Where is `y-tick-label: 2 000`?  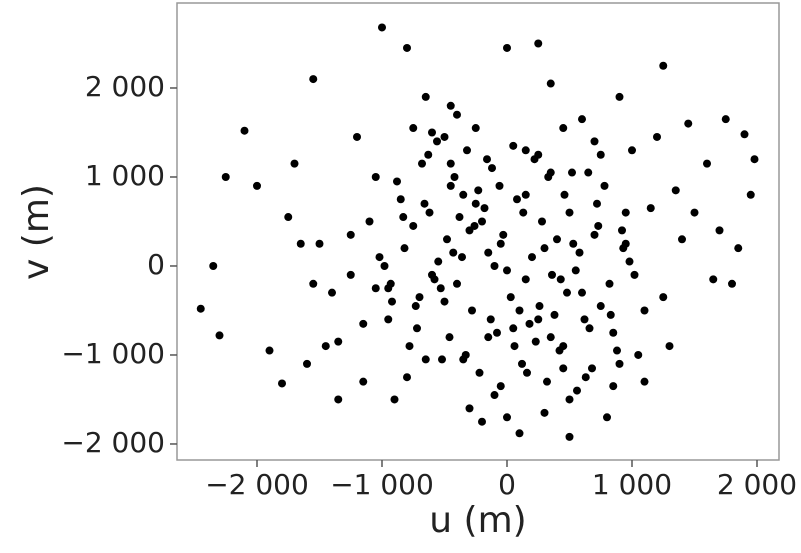 y-tick-label: 2 000 is located at coordinates (125, 86).